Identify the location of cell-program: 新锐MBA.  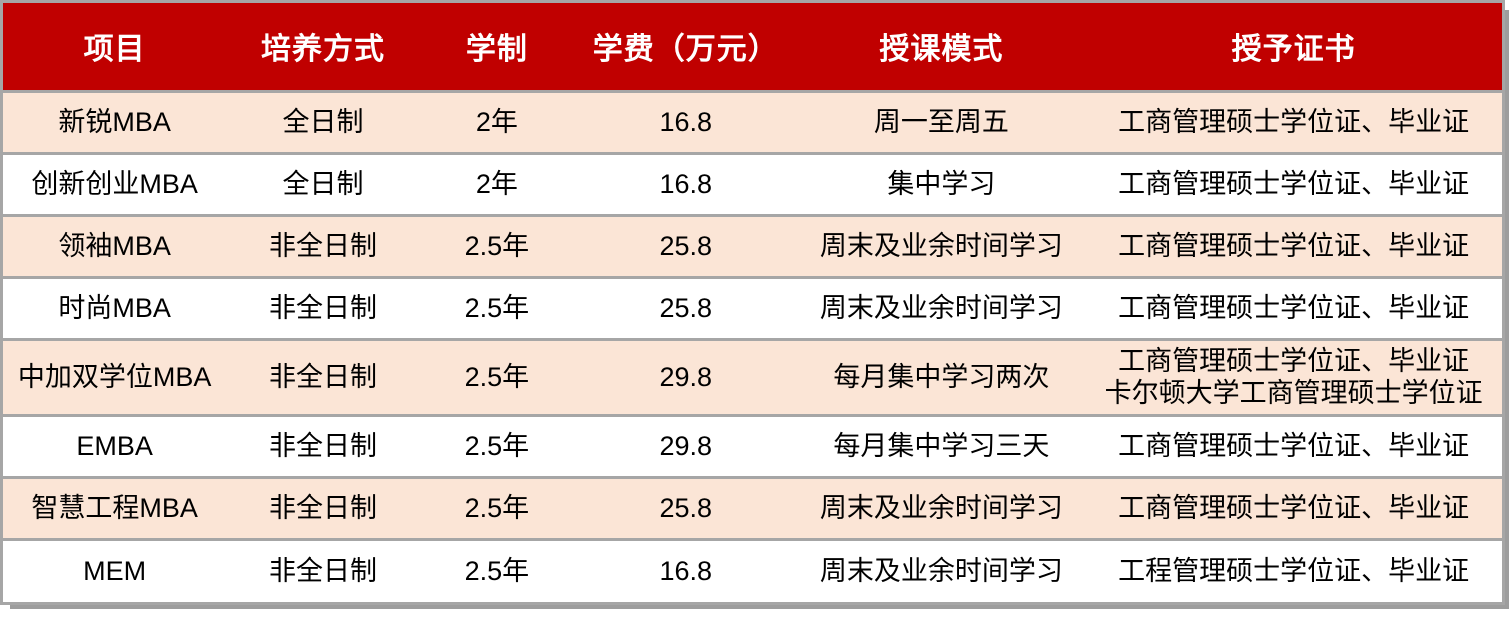
(115, 121).